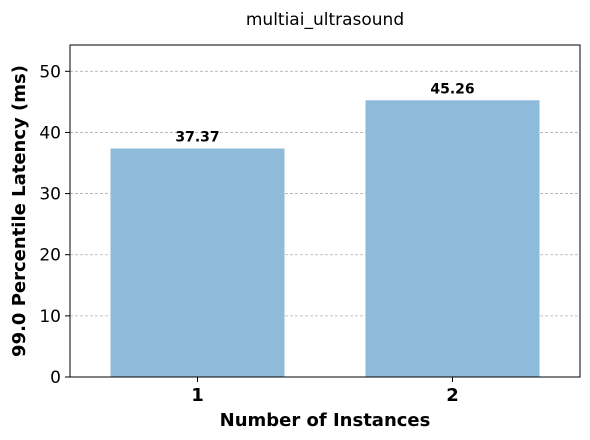 Image resolution: width=590 pixels, height=440 pixels. What do you see at coordinates (452, 395) in the screenshot?
I see `x-tick-label-2: 2` at bounding box center [452, 395].